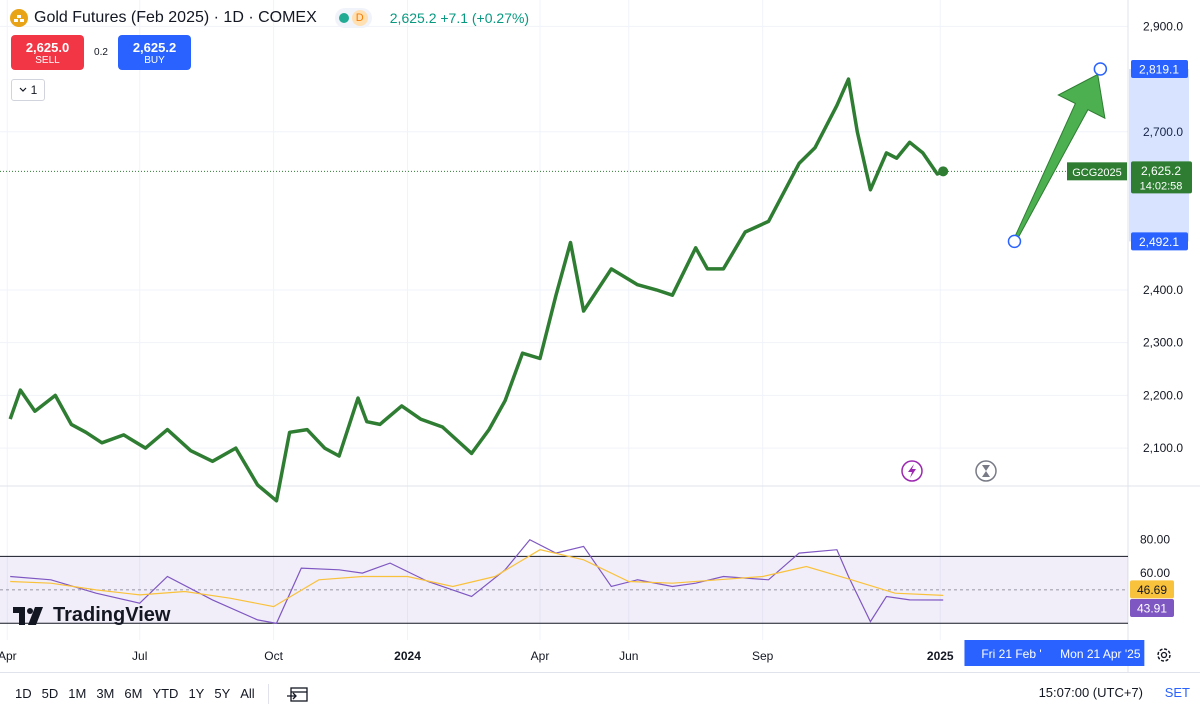  I want to click on spread-value: 0.2, so click(101, 52).